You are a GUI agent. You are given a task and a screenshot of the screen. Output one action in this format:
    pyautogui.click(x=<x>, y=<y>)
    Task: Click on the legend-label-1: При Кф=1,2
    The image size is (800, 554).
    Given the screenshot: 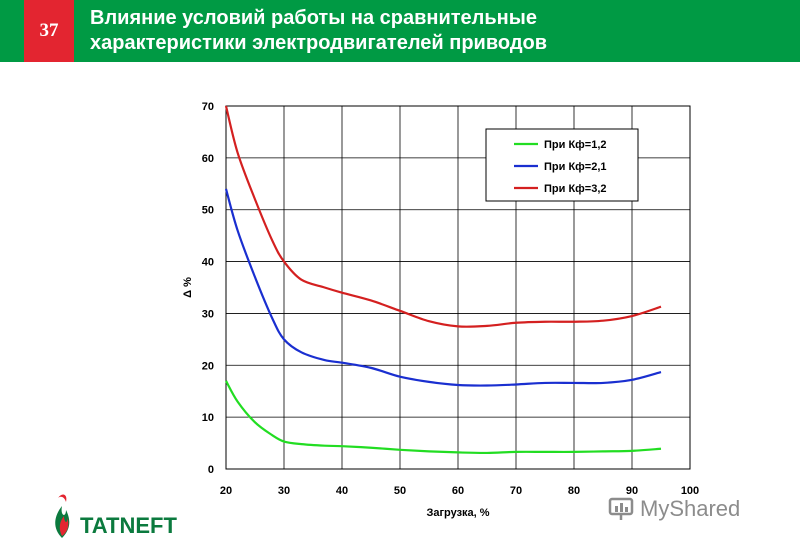 What is the action you would take?
    pyautogui.click(x=575, y=145)
    